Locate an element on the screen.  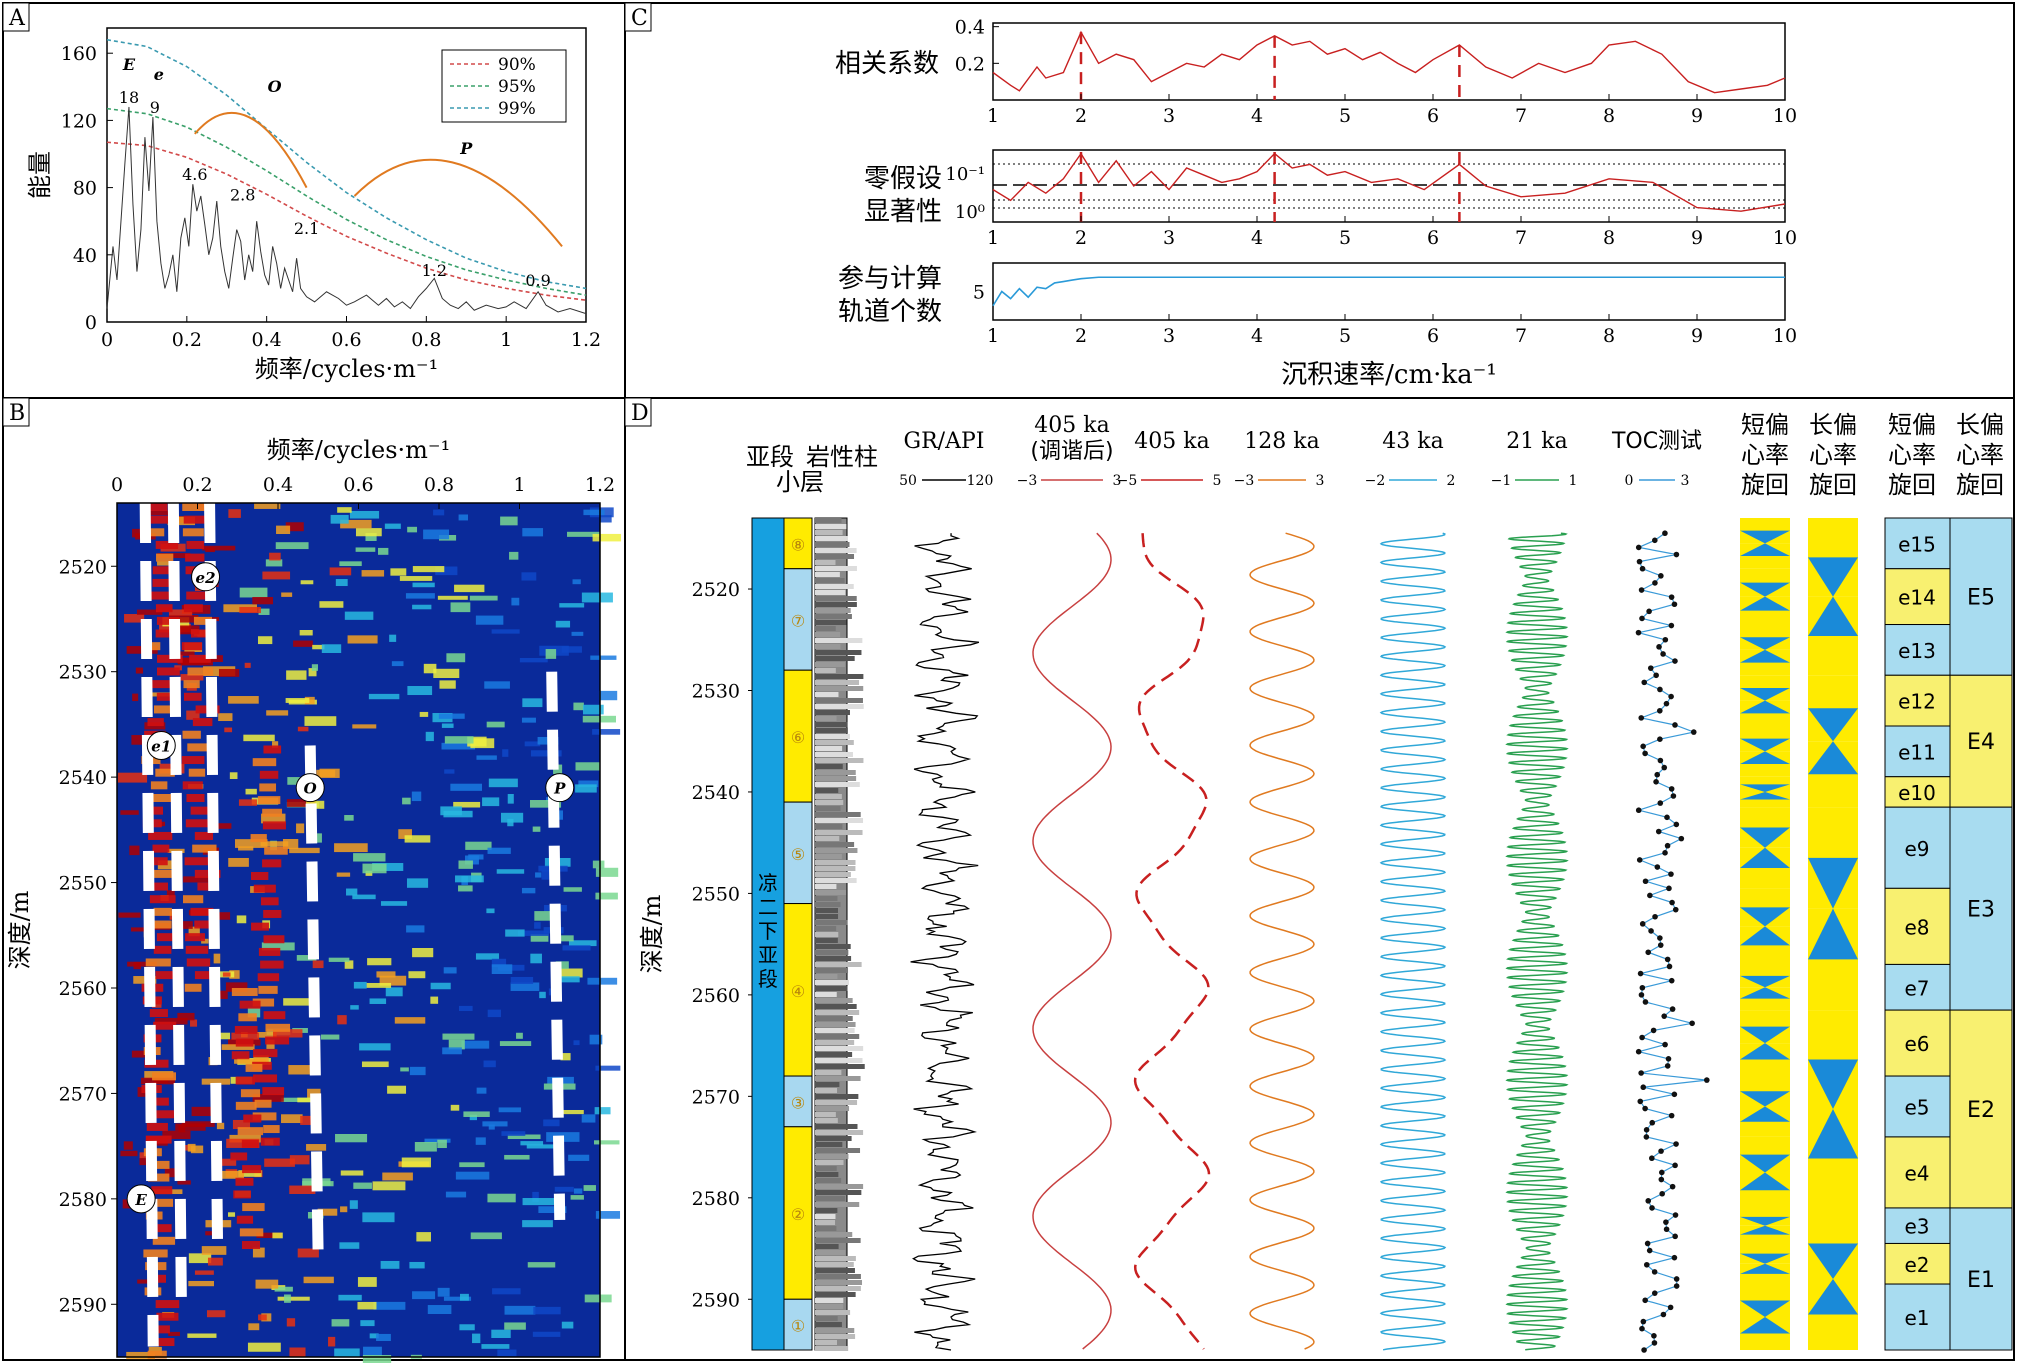
x-tick-label: 7 is located at coordinates (1521, 336).